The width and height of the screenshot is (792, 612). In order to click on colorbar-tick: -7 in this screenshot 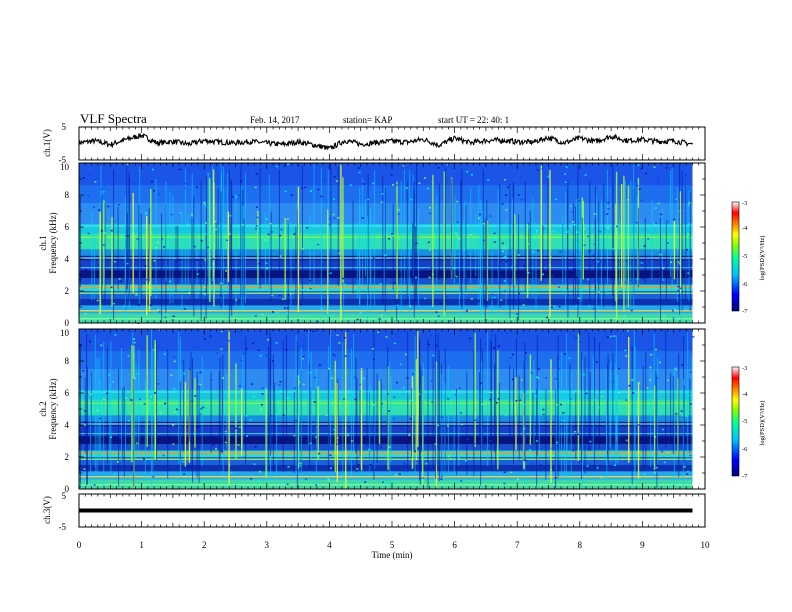, I will do `click(745, 476)`.